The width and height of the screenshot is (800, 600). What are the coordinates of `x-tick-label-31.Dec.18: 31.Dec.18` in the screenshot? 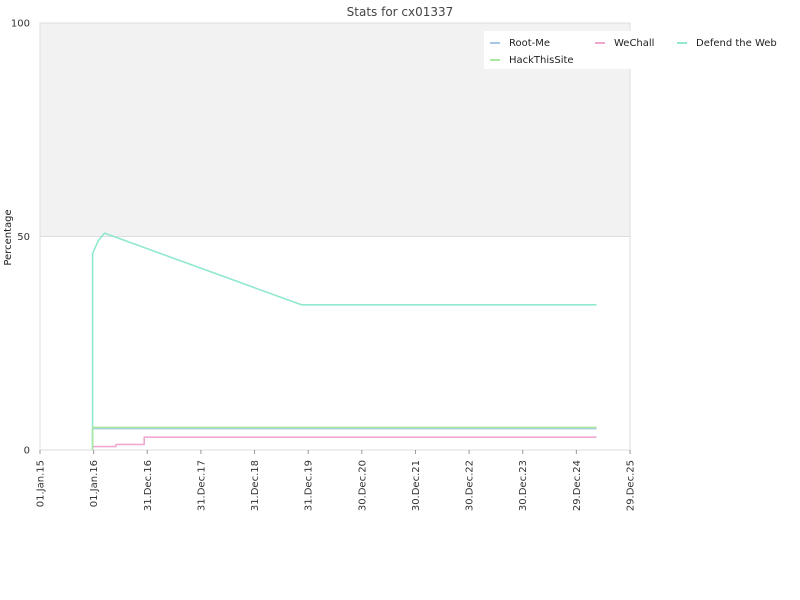 It's located at (255, 485).